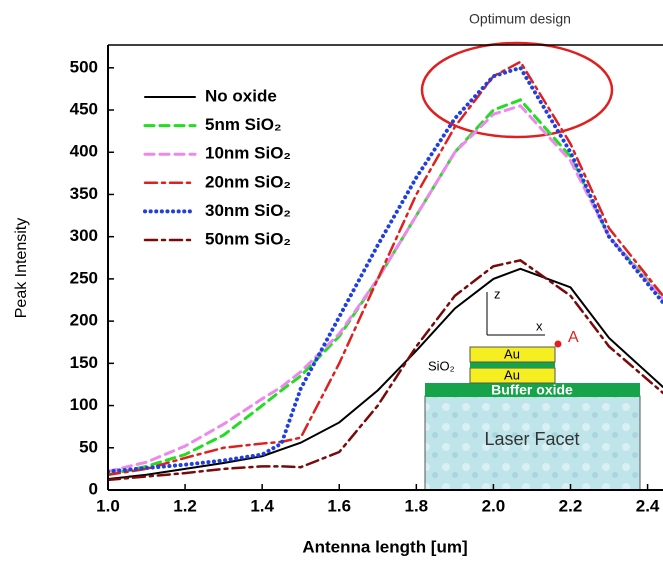  I want to click on substrate, so click(532, 443).